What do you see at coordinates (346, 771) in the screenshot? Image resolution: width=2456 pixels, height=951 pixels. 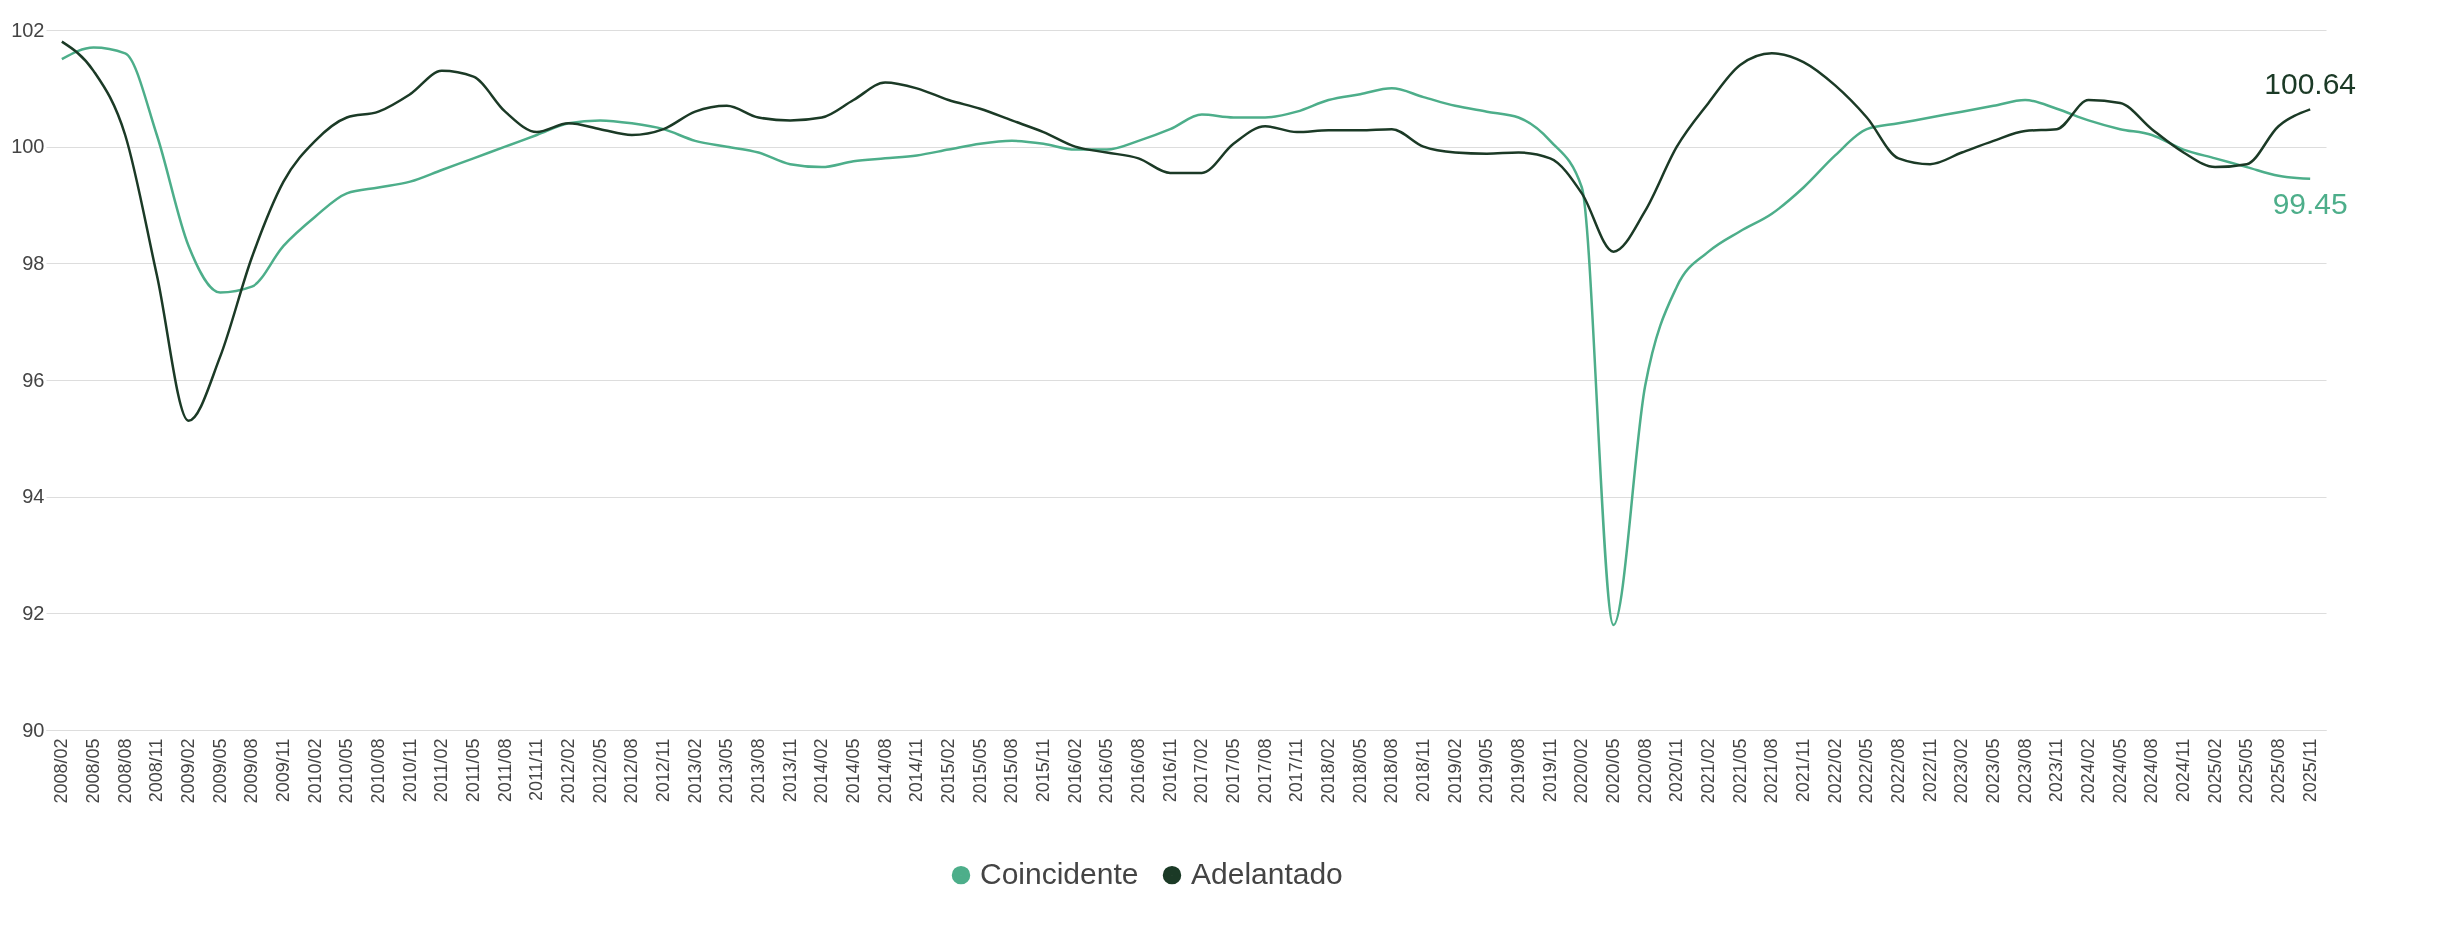 I see `x-tick-label: 2010/05` at bounding box center [346, 771].